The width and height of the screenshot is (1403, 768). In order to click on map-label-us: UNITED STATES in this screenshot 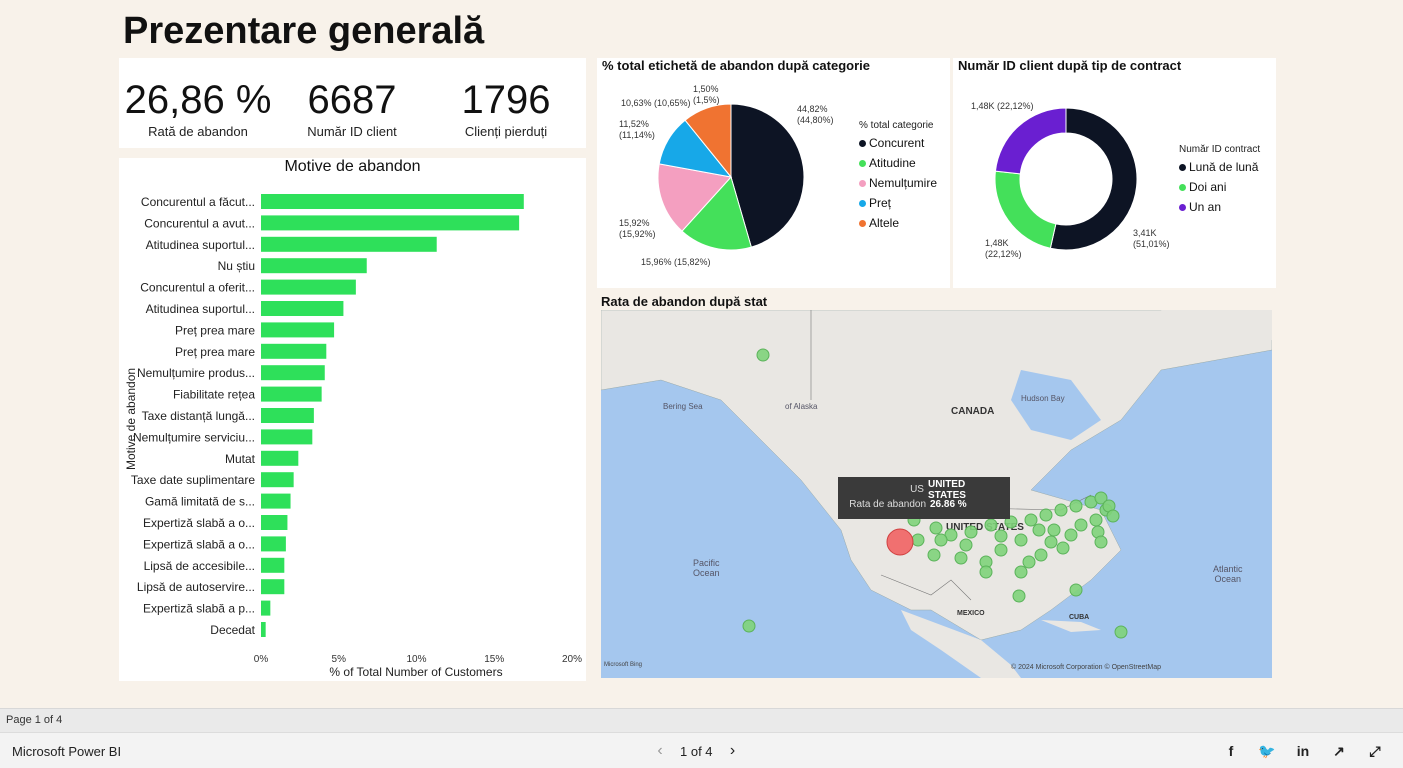, I will do `click(985, 527)`.